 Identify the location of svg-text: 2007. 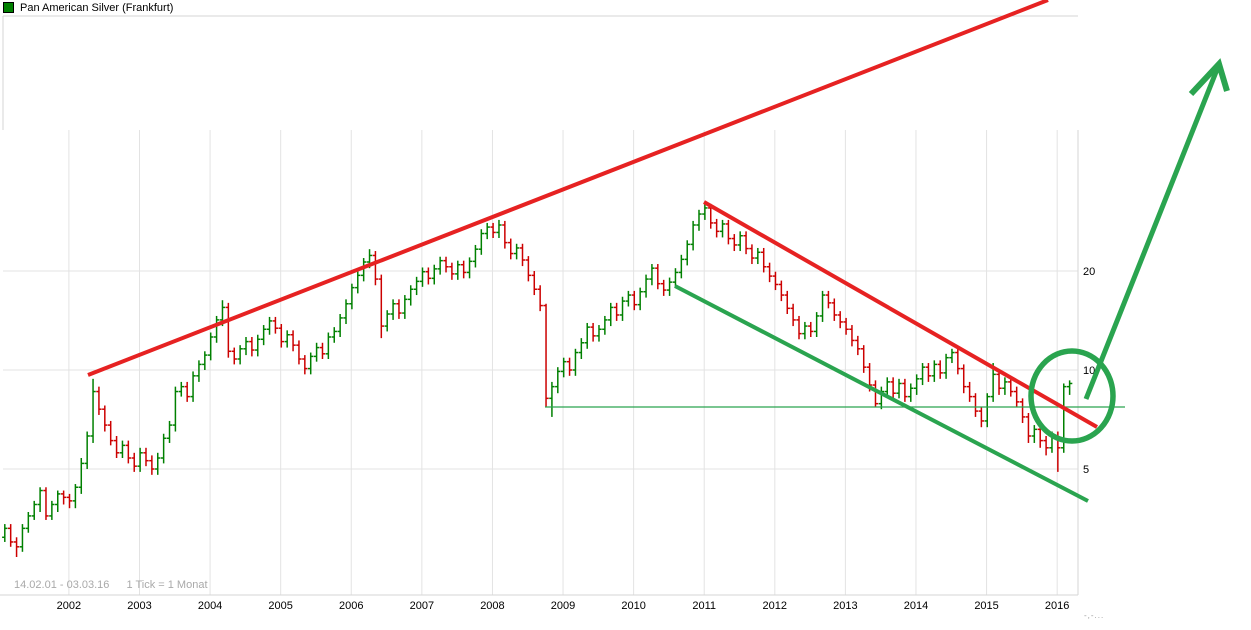
(422, 606).